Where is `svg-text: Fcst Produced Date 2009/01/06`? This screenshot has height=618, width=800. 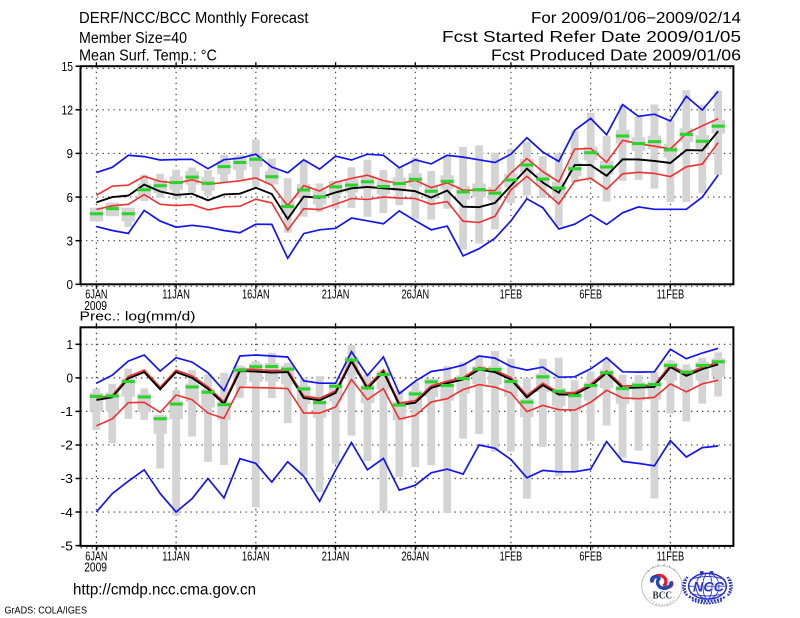
svg-text: Fcst Produced Date 2009/01/06 is located at coordinates (616, 55).